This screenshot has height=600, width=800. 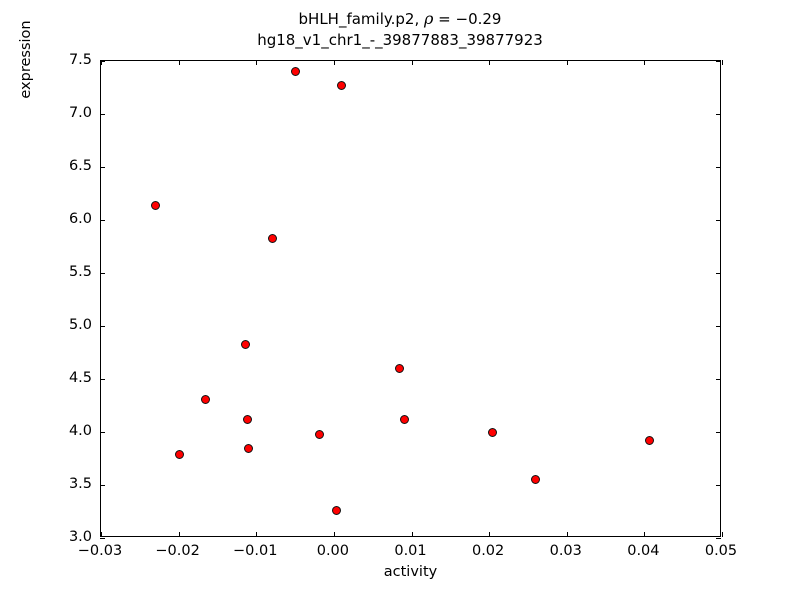 What do you see at coordinates (80, 60) in the screenshot?
I see `y-axis-tick-label: 7.5` at bounding box center [80, 60].